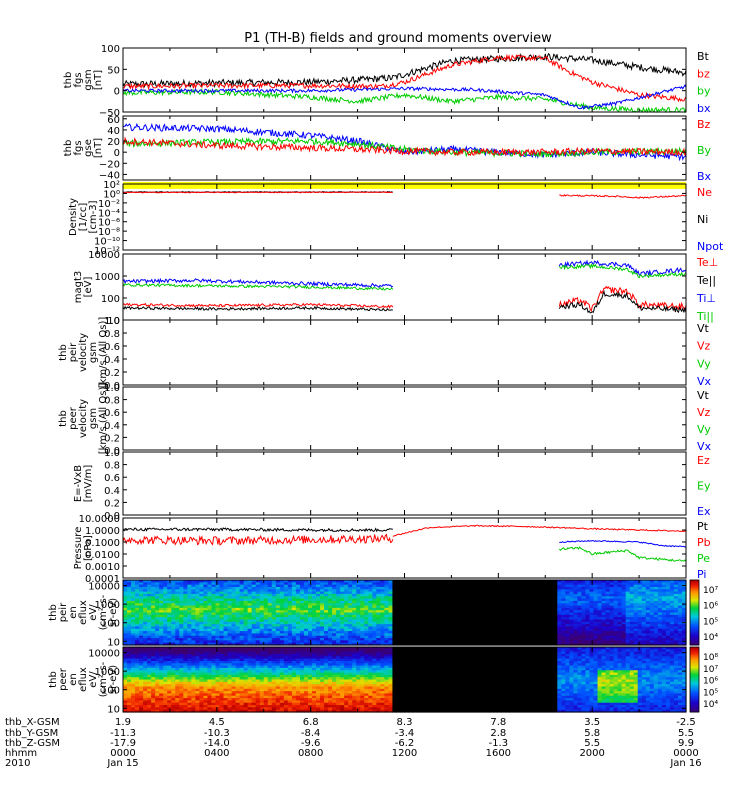 The width and height of the screenshot is (750, 800). Describe the element at coordinates (63, 679) in the screenshot. I see `peer-eflux-ylabel: peer` at that location.